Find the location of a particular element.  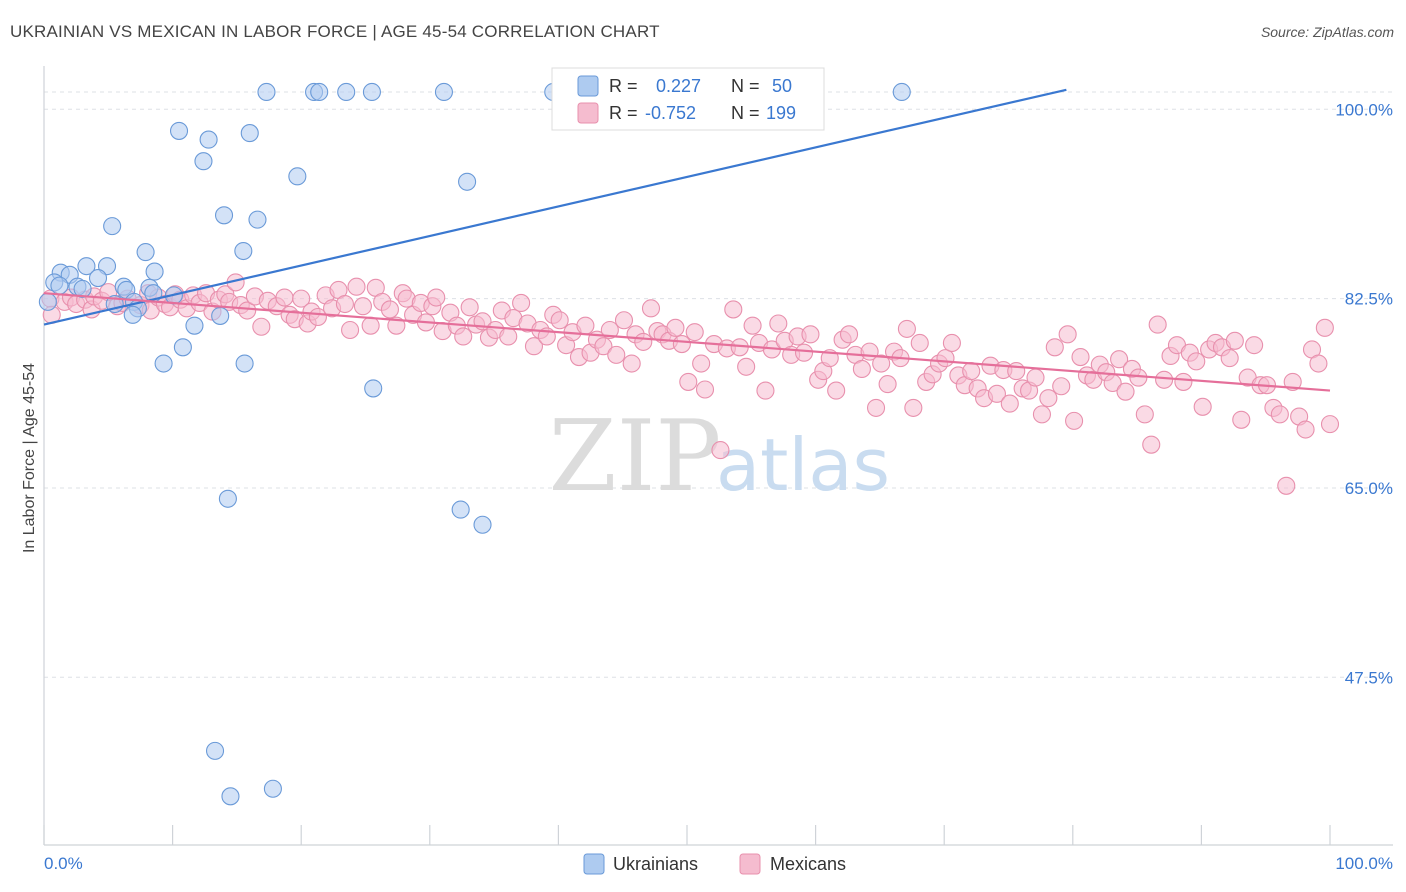

legend-label-ukrainians: Ukrainians is located at coordinates (655, 864).